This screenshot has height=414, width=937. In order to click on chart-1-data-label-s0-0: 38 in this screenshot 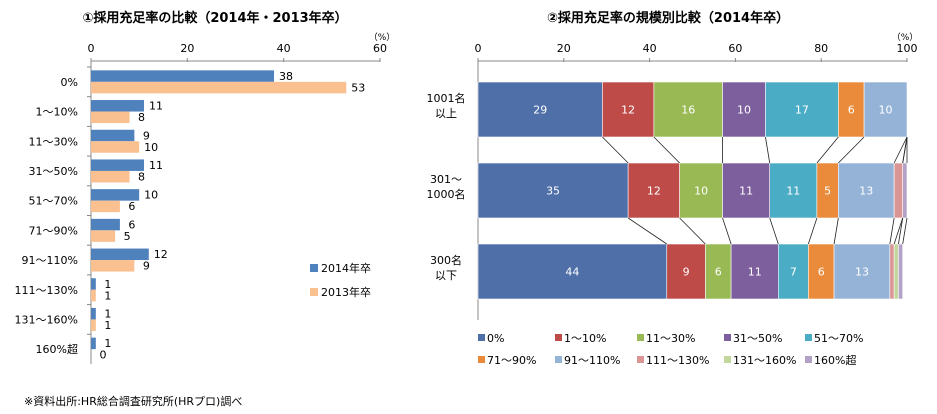, I will do `click(286, 76)`.